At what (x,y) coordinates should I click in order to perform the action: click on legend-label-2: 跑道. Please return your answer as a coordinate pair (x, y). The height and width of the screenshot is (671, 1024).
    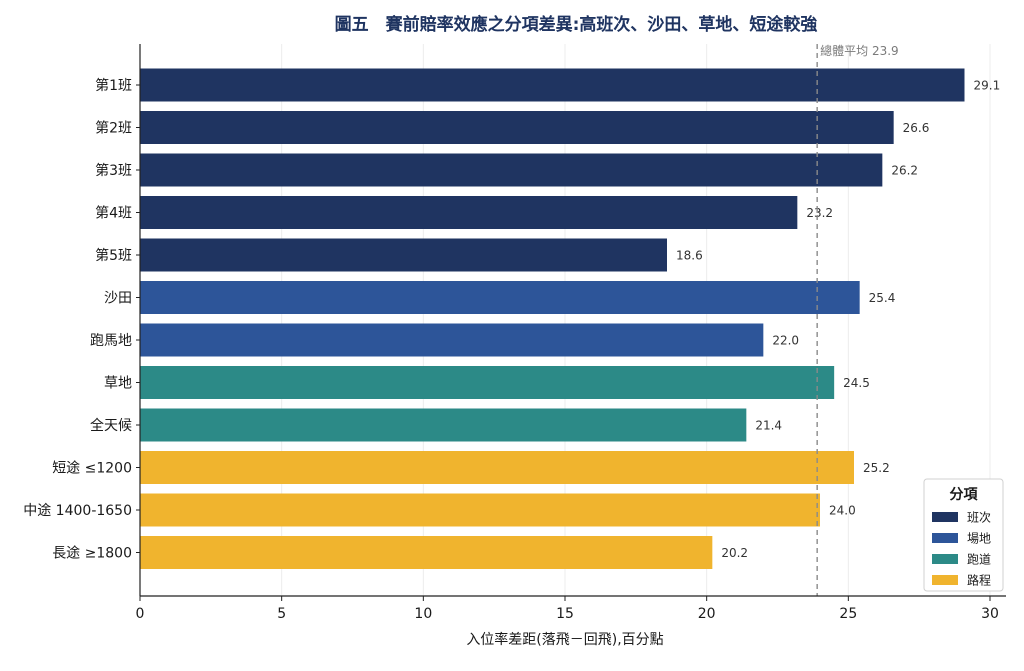
    Looking at the image, I should click on (979, 560).